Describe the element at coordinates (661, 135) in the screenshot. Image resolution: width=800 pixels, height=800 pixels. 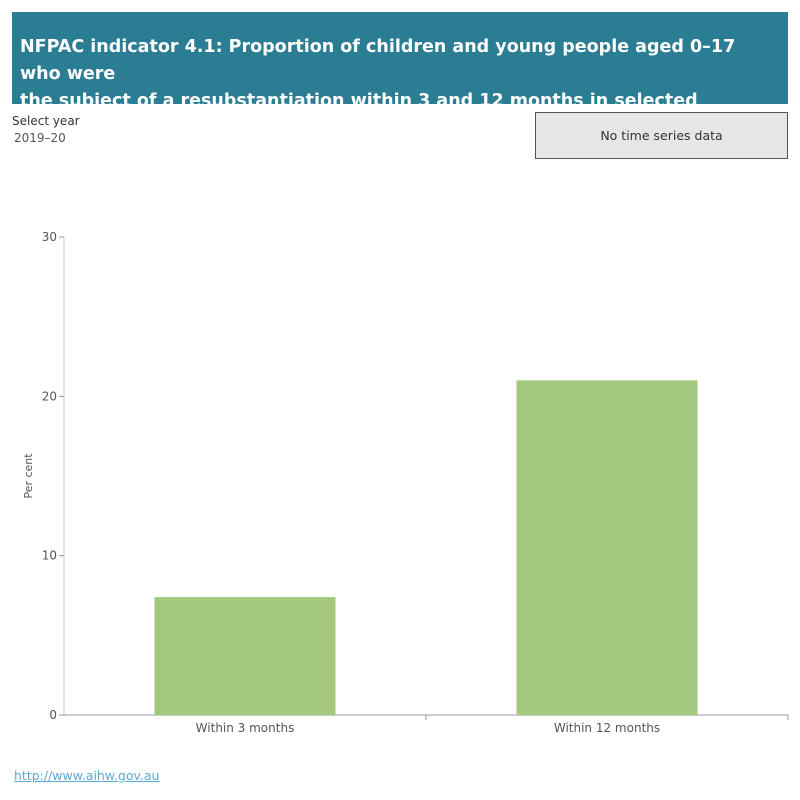
I see `no-time-series-button: No time series data` at that location.